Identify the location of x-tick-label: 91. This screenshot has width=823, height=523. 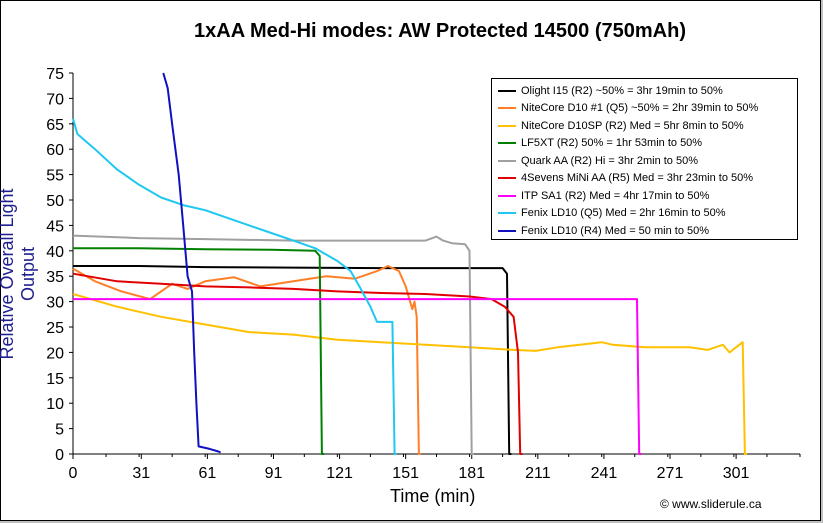
(274, 473).